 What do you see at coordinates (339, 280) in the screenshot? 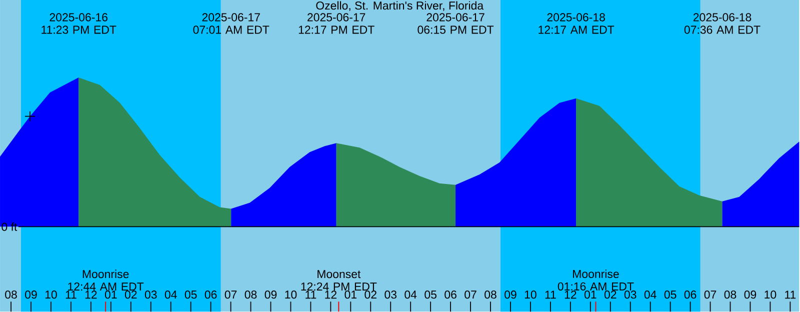
I see `ref-line-label: Moonset 12:24 PM EDT` at bounding box center [339, 280].